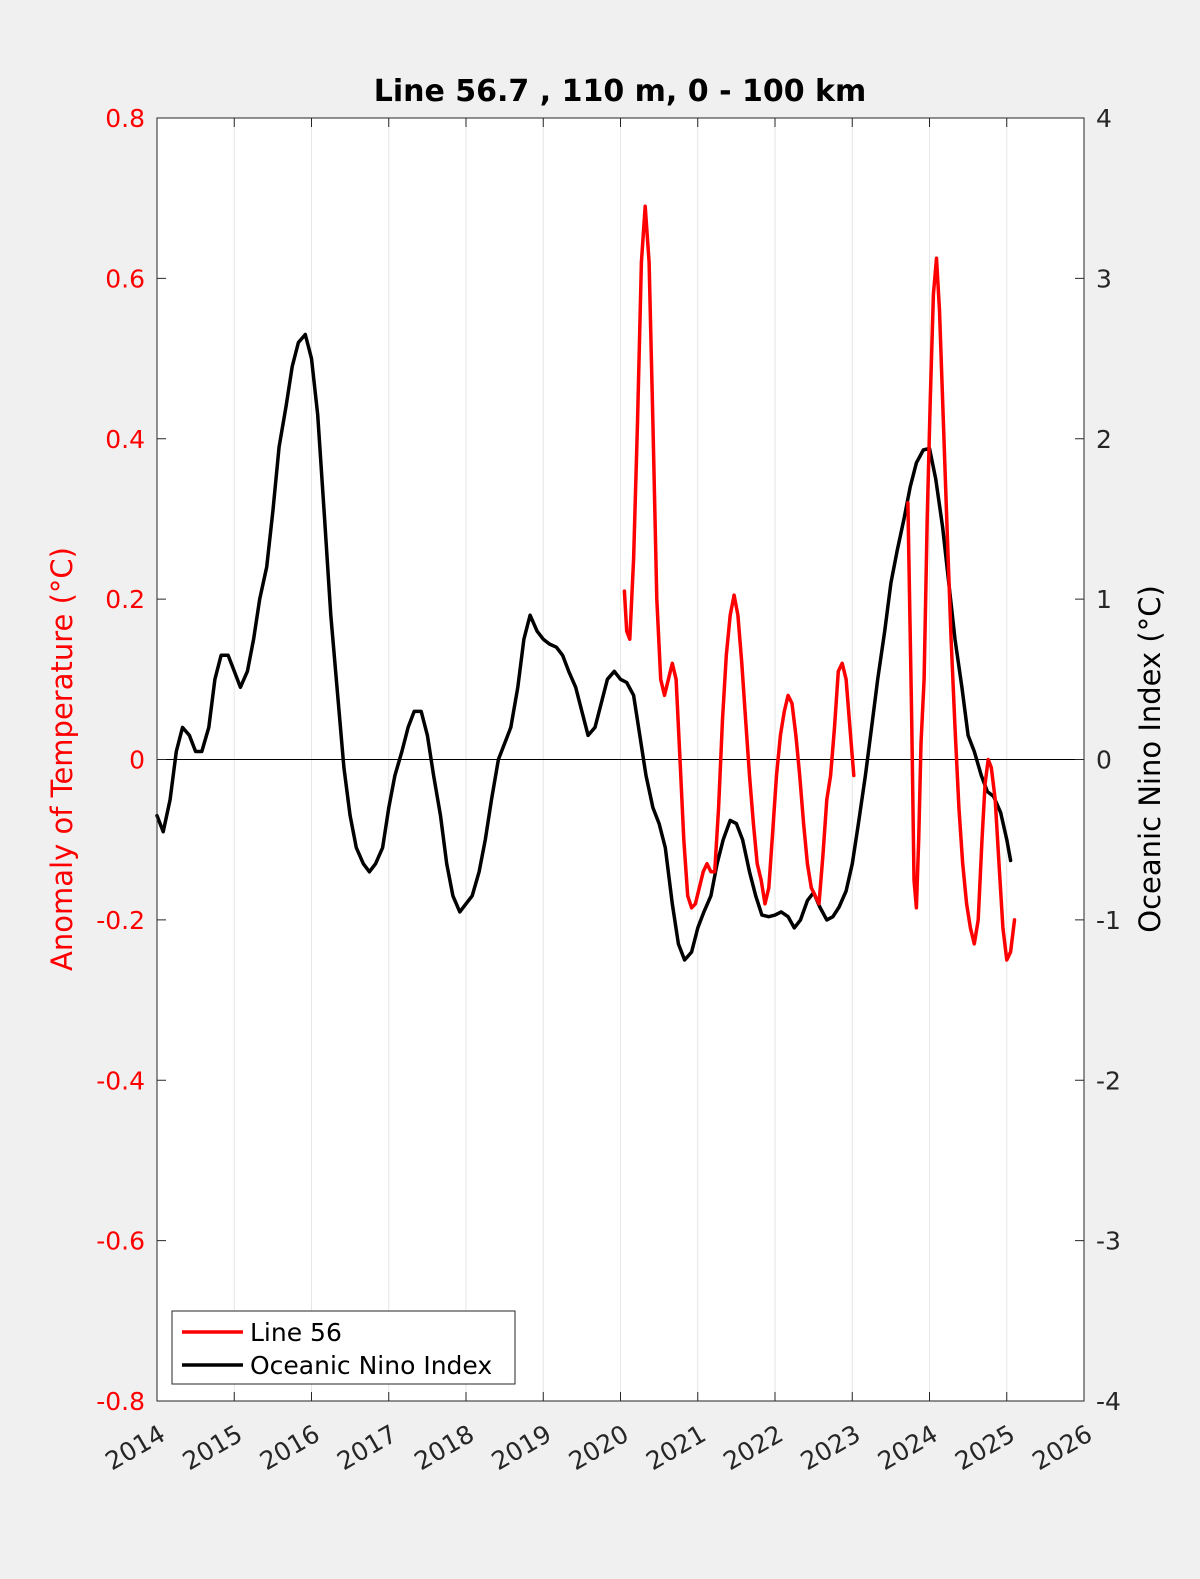 Image resolution: width=1200 pixels, height=1579 pixels. I want to click on x-tick-label-2020: 2020, so click(599, 1447).